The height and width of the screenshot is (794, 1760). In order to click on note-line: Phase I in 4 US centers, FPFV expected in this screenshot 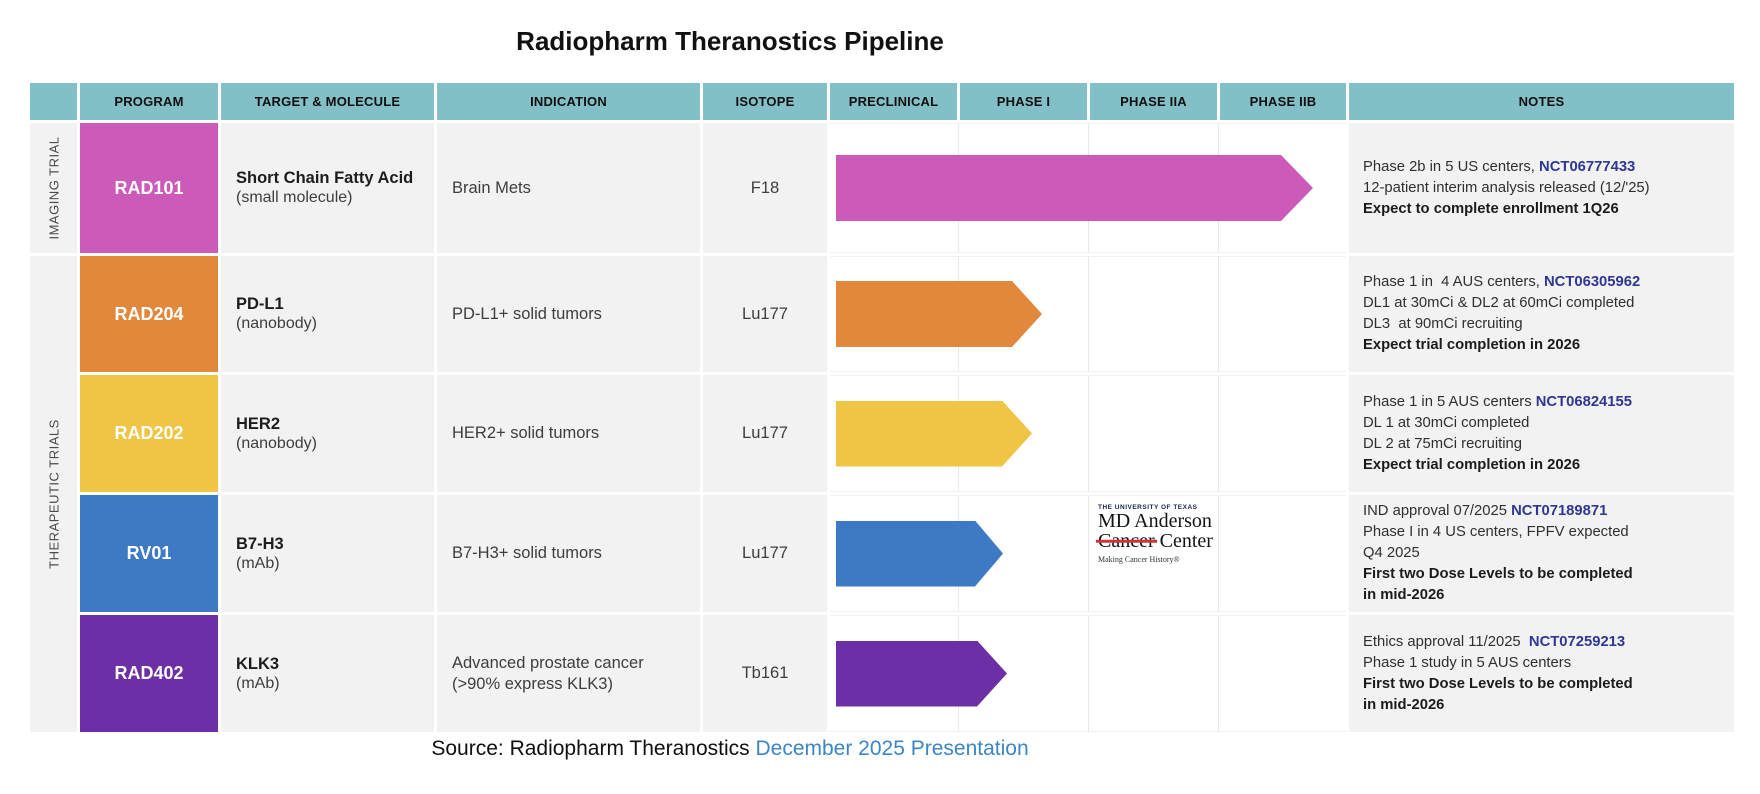, I will do `click(1496, 532)`.